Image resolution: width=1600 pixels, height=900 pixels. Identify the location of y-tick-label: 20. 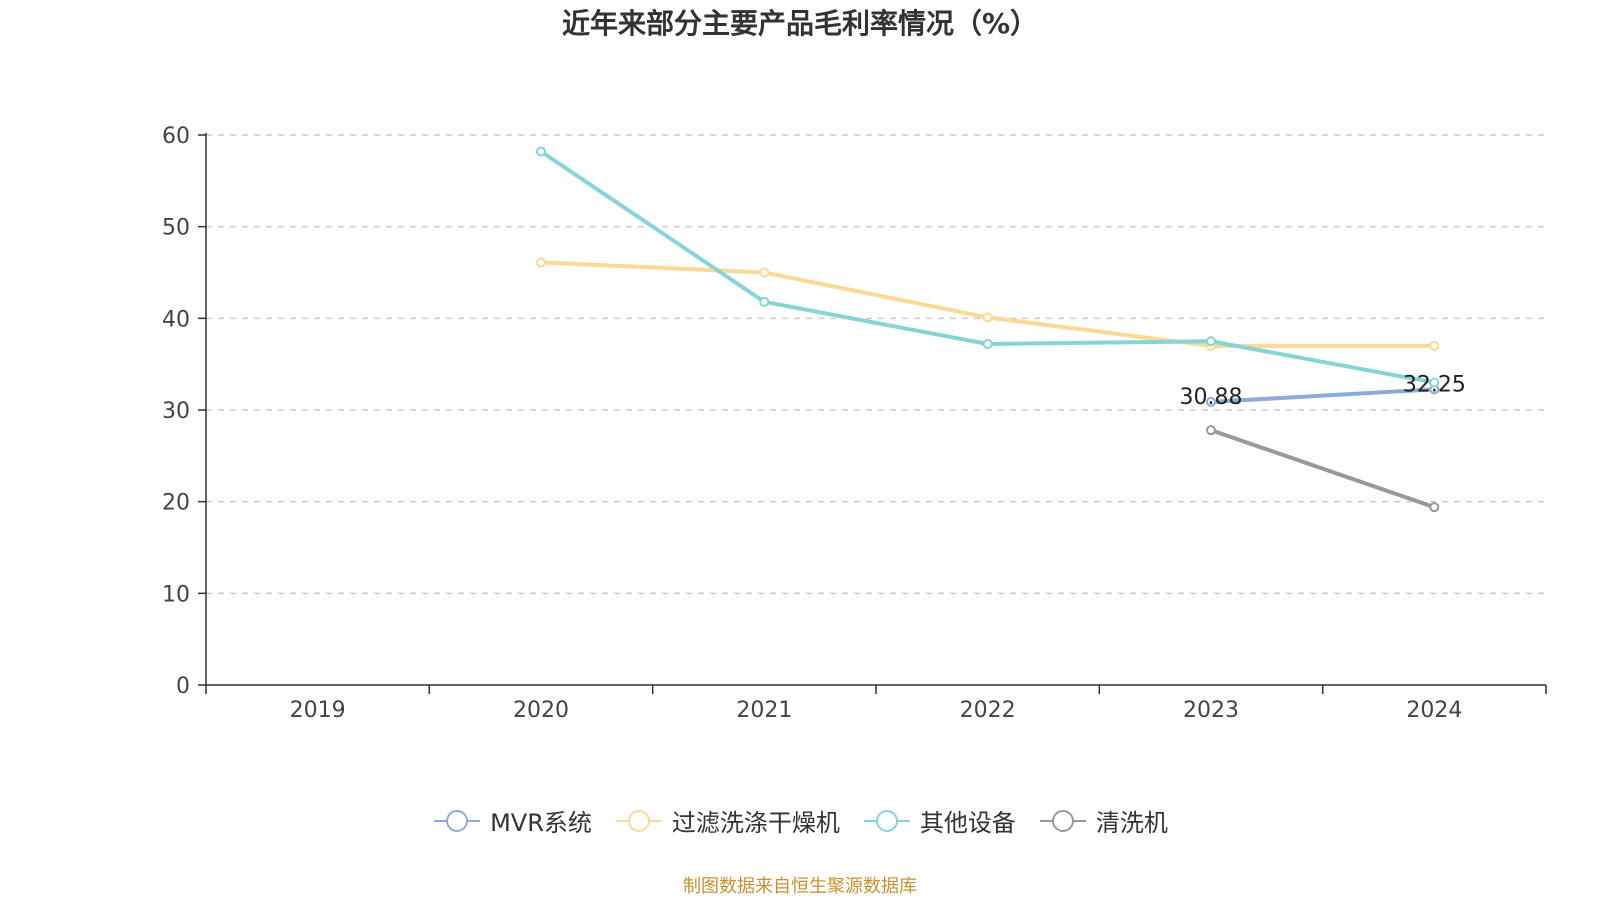
(176, 503).